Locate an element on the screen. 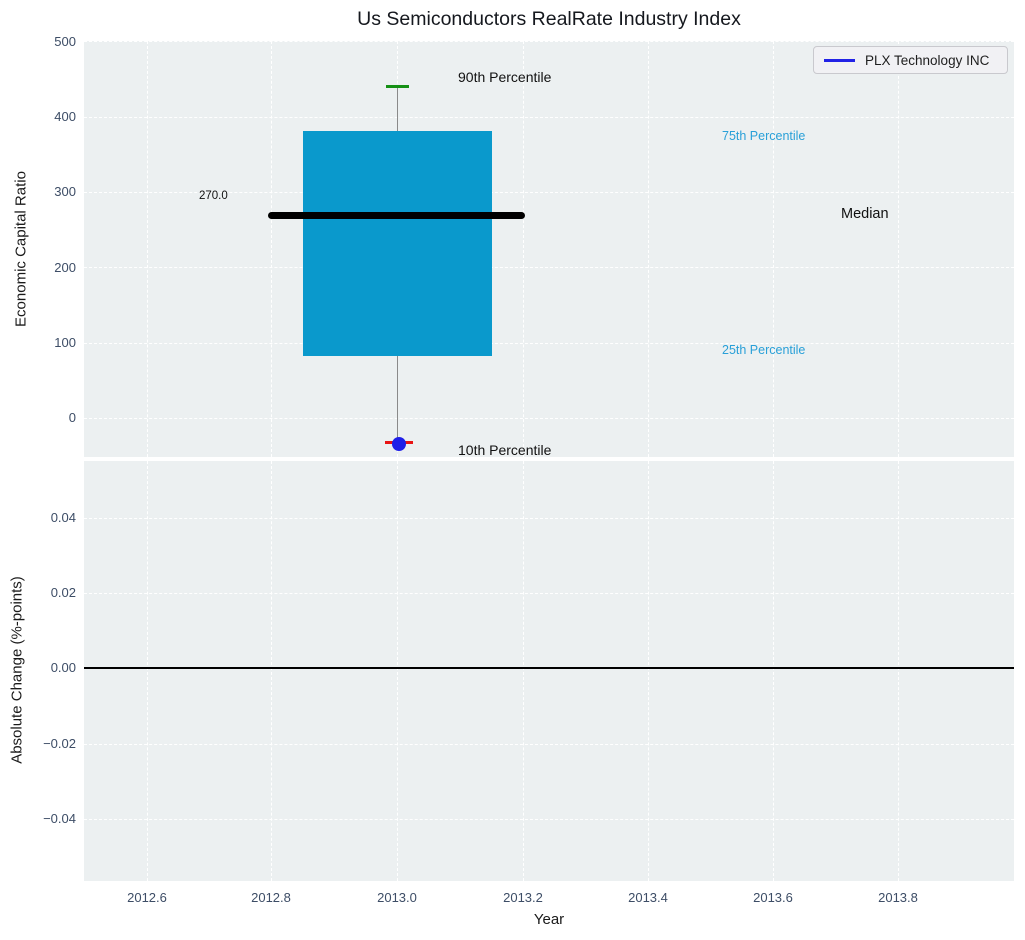 This screenshot has height=940, width=1025. xtick-label: 2013.4 is located at coordinates (648, 897).